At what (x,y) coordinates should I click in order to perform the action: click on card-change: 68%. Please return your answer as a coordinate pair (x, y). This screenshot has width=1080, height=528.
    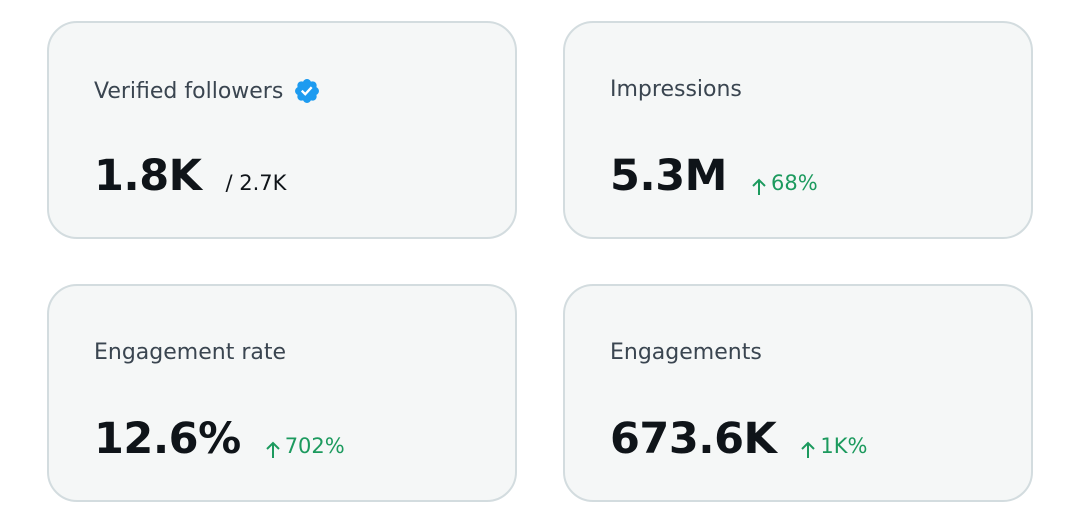
    Looking at the image, I should click on (784, 183).